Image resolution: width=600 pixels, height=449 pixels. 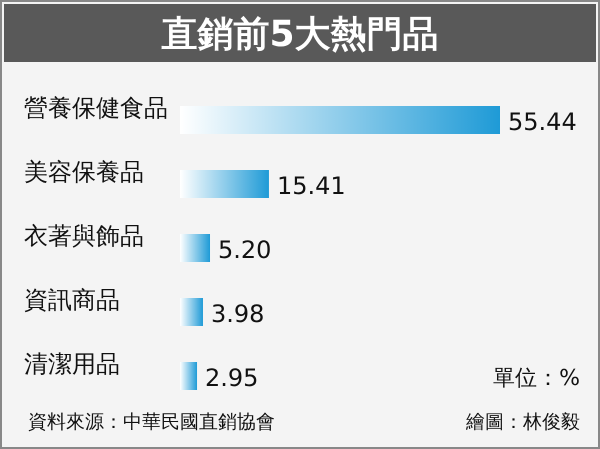 What do you see at coordinates (84, 172) in the screenshot?
I see `y-tick-label: 美容保養品` at bounding box center [84, 172].